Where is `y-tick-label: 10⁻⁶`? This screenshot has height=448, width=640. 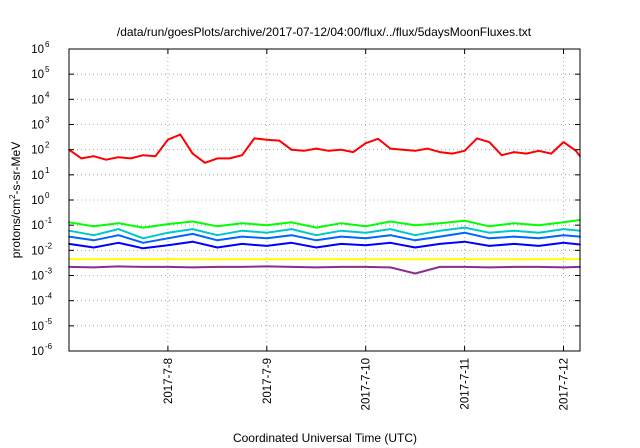
y-tick-label: 10⁻⁶ is located at coordinates (41, 350).